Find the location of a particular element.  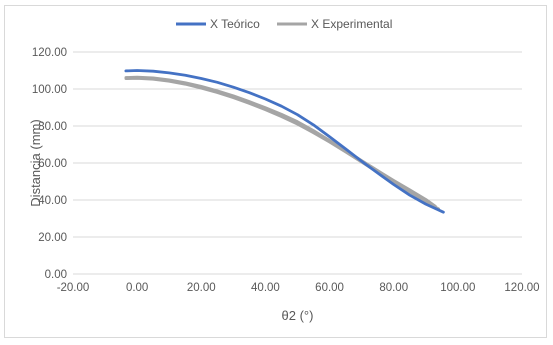

y-tick-label: 100.00 is located at coordinates (49, 90).